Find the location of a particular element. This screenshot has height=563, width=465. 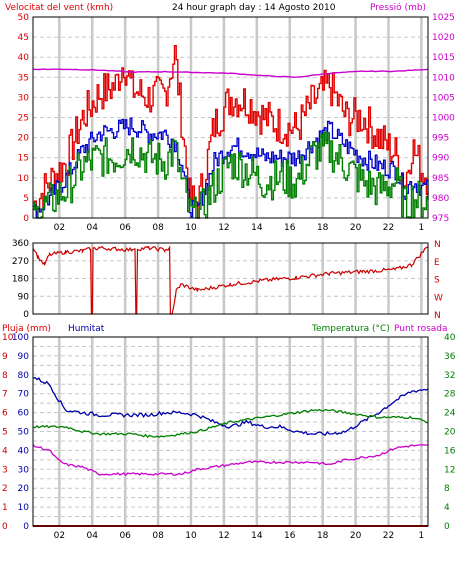

humidity-axis-tick: 0 is located at coordinates (26, 527).